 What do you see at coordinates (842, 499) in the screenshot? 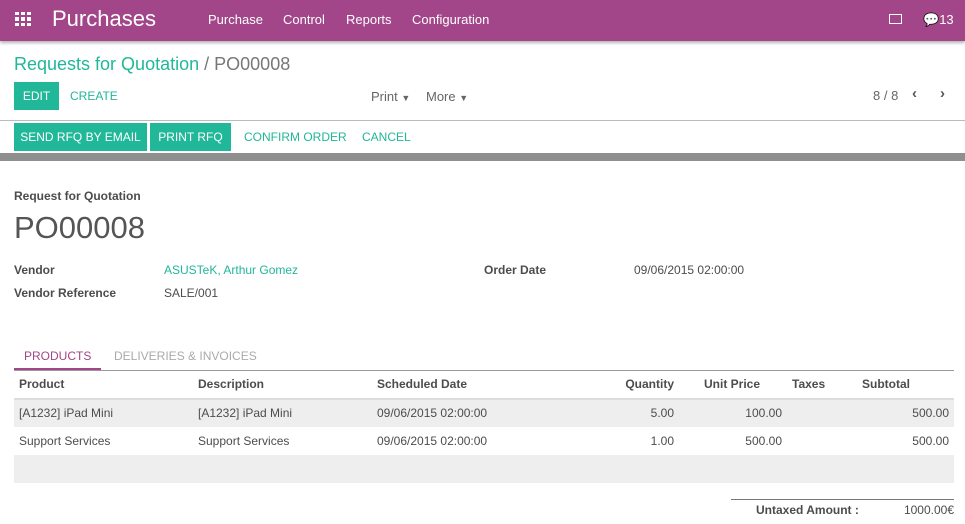
I see `totals-divider` at bounding box center [842, 499].